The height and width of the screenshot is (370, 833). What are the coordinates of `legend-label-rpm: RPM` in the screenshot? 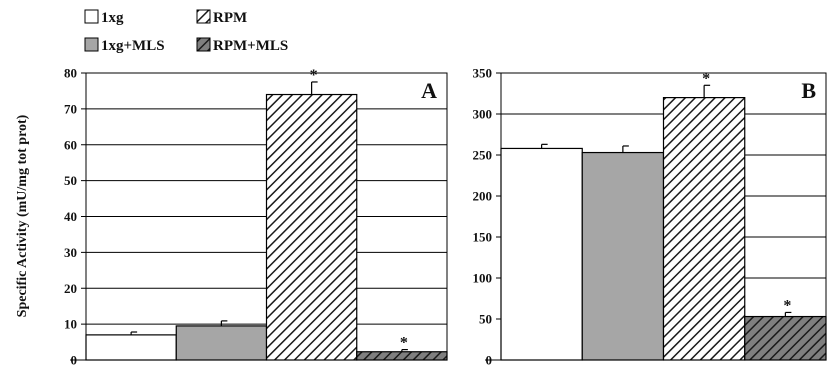 It's located at (230, 18).